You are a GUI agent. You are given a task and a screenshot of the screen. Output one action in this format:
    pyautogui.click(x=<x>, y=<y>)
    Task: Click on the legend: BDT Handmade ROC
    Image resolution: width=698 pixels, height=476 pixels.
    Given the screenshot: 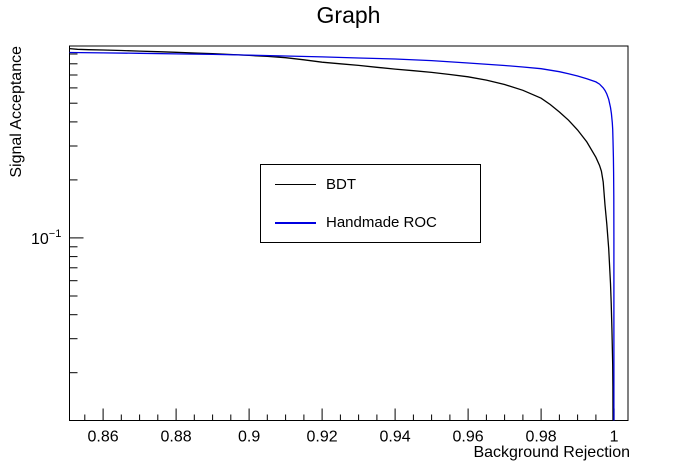 What is the action you would take?
    pyautogui.click(x=370, y=203)
    